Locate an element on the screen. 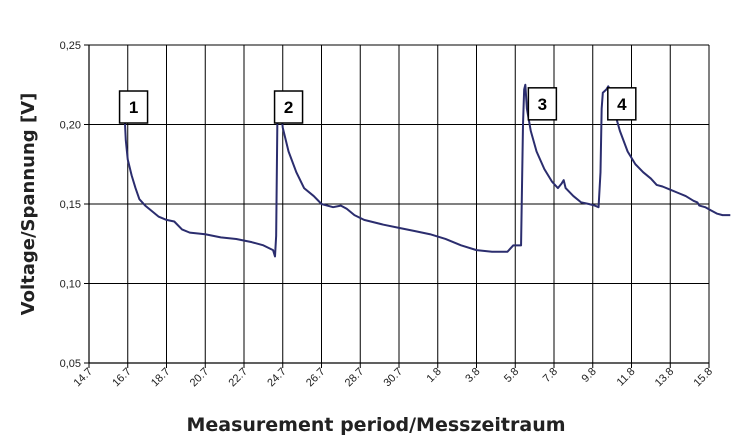  y-tick-label: 0,05 is located at coordinates (70, 364).